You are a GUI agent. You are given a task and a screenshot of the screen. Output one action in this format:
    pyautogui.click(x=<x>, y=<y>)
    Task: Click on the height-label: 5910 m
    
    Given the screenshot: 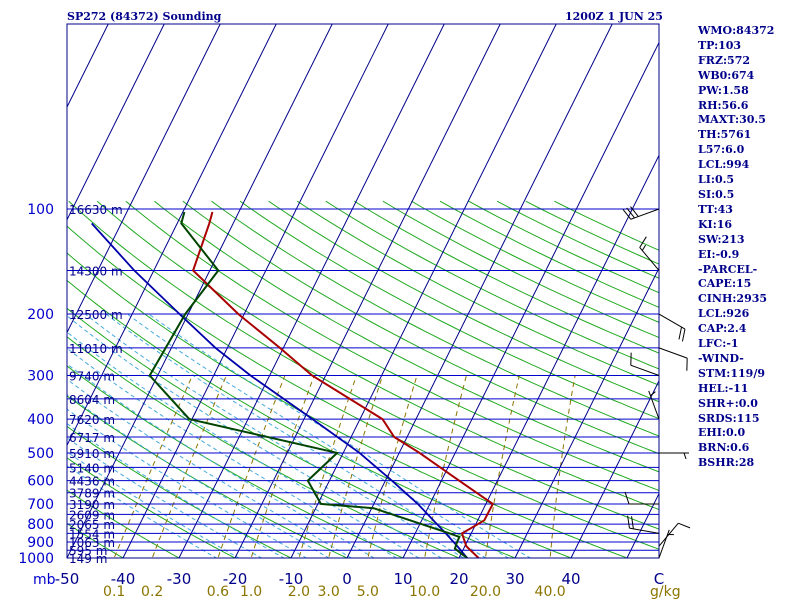 What is the action you would take?
    pyautogui.click(x=92, y=454)
    